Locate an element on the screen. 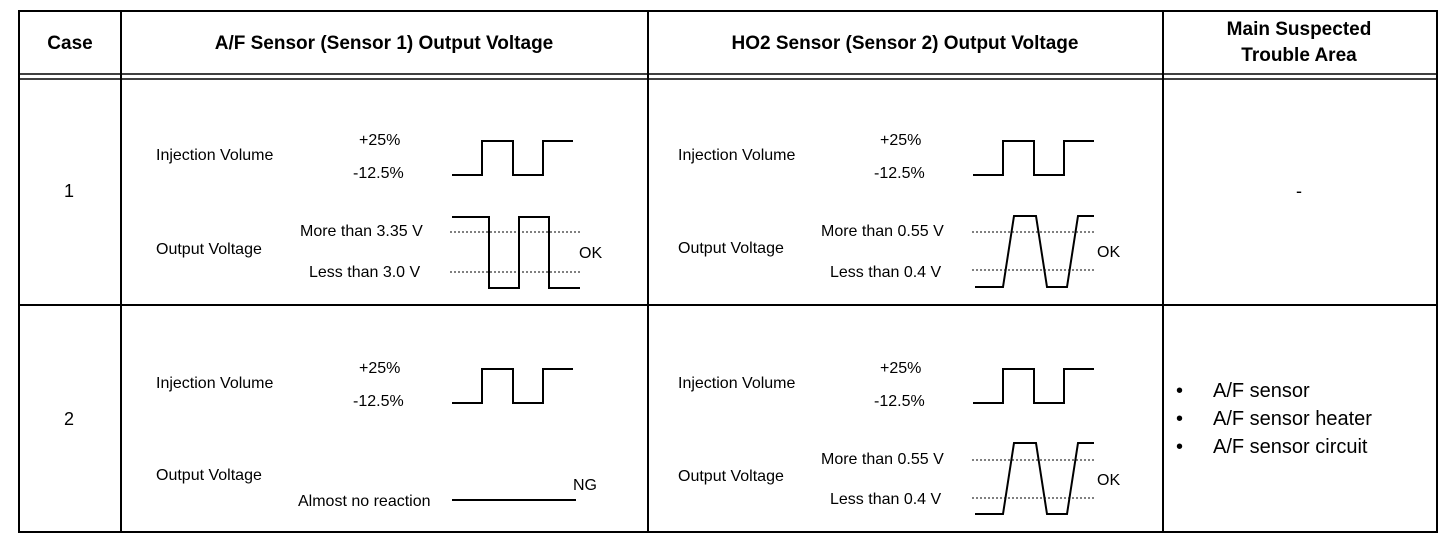 The image size is (1456, 548). row1-af-inj-high: +25% is located at coordinates (380, 140).